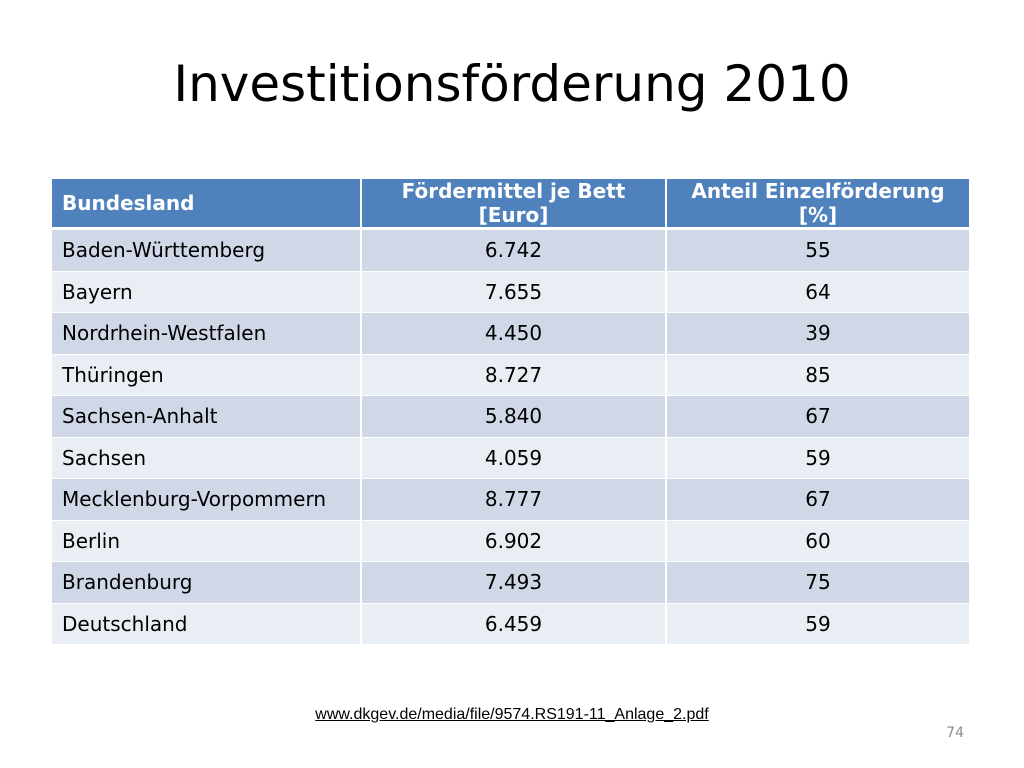 This screenshot has height=768, width=1024. I want to click on cell-foerdermittel: 6.902, so click(514, 541).